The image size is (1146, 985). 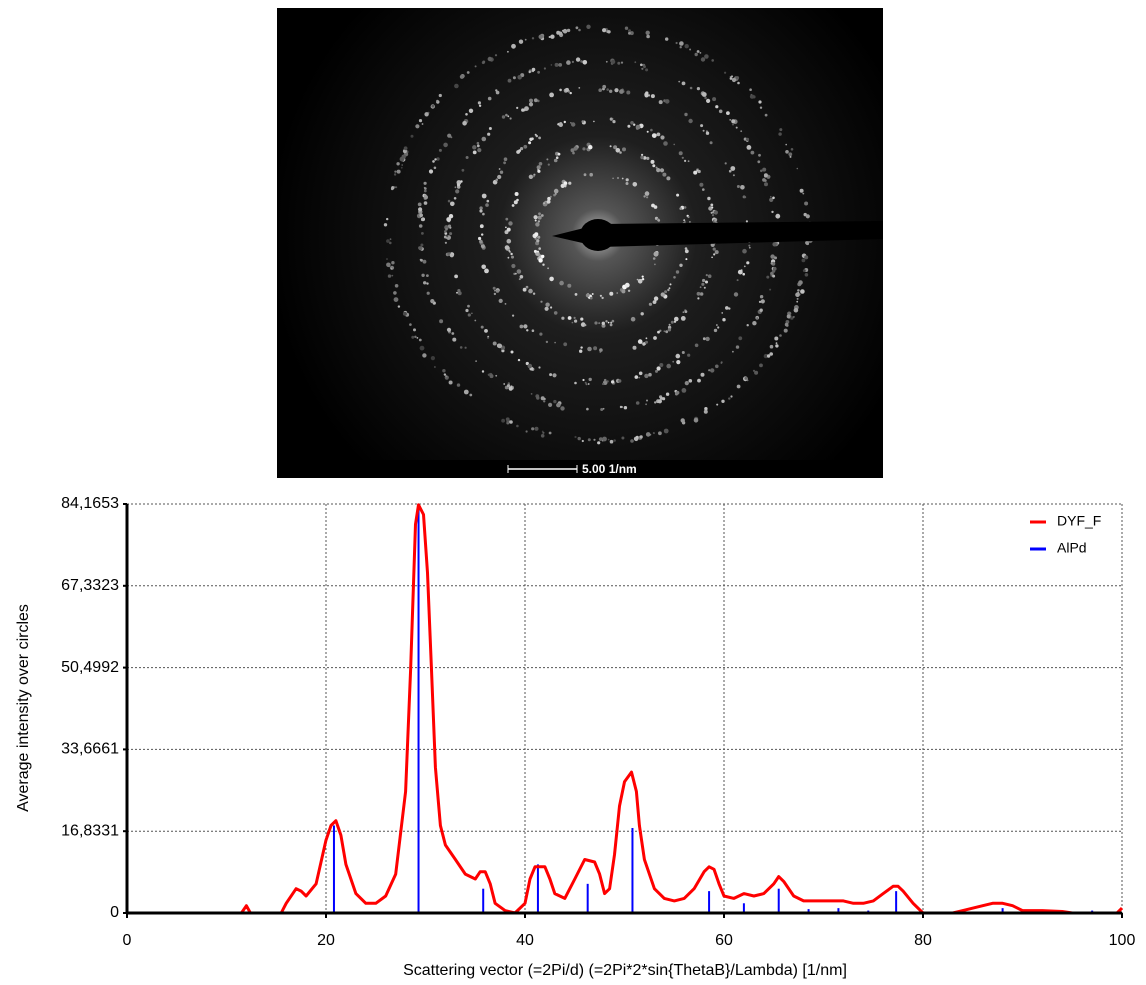 What do you see at coordinates (1072, 548) in the screenshot?
I see `legend-label: AlPd` at bounding box center [1072, 548].